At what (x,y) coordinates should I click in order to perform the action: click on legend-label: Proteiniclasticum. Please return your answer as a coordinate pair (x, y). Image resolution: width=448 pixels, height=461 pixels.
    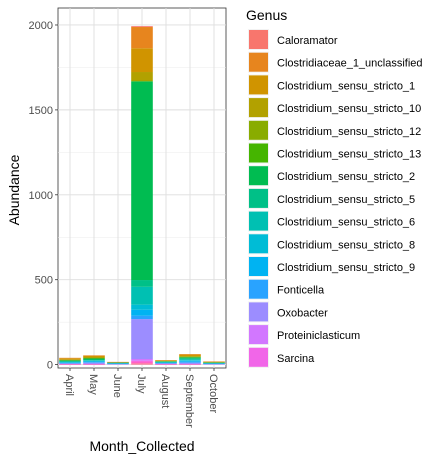
    Looking at the image, I should click on (318, 336).